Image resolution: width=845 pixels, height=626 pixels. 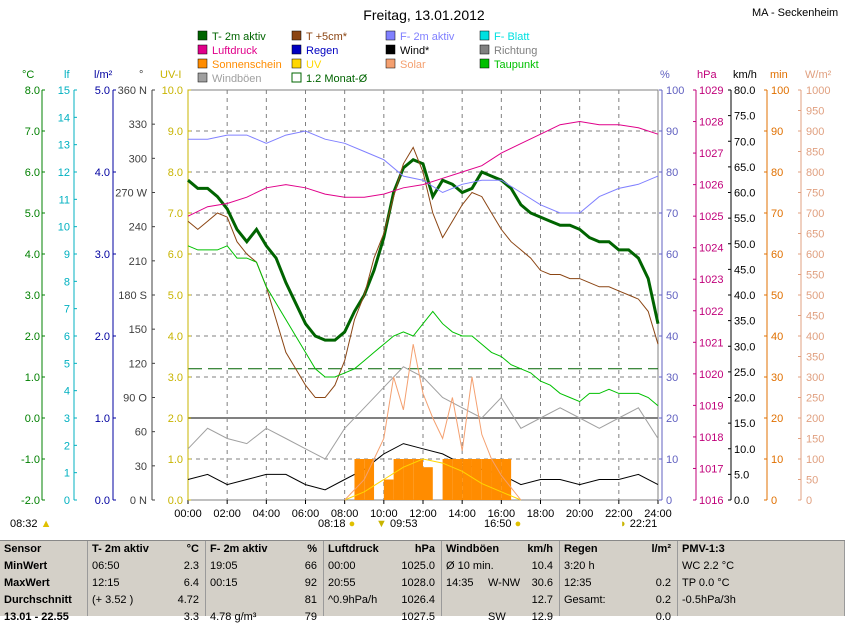 I want to click on stats-cell-left: MinWert, so click(x=26, y=566).